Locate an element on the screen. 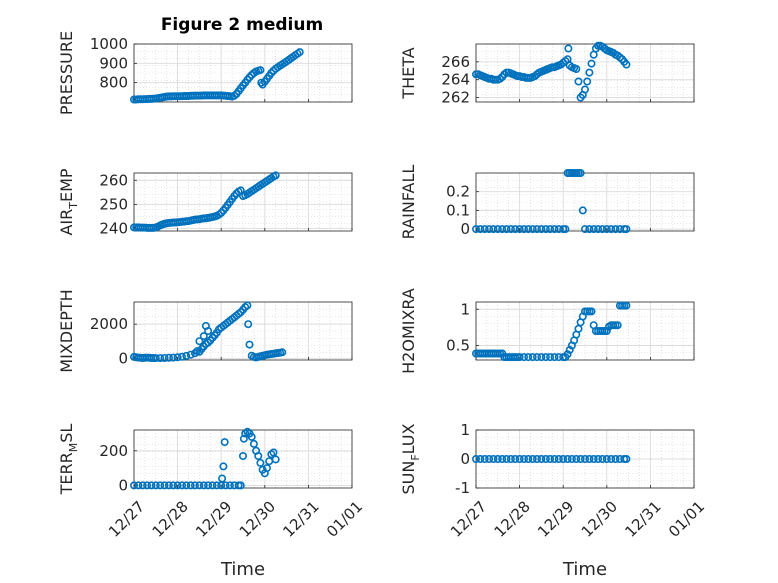 Image resolution: width=778 pixels, height=583 pixels. y-tick-label: 200 is located at coordinates (113, 451).